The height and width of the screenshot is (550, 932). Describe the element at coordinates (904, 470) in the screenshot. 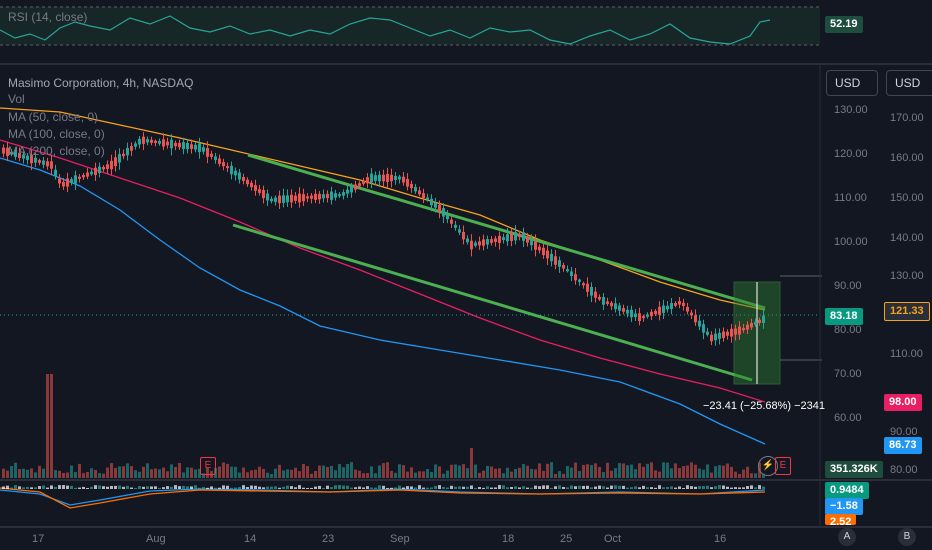

I see `axis-right-label: 80.00` at that location.